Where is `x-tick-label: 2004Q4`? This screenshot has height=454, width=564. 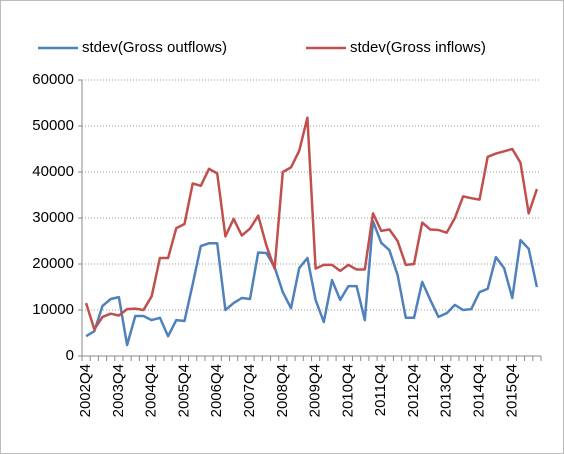
x-tick-label: 2004Q4 is located at coordinates (151, 390).